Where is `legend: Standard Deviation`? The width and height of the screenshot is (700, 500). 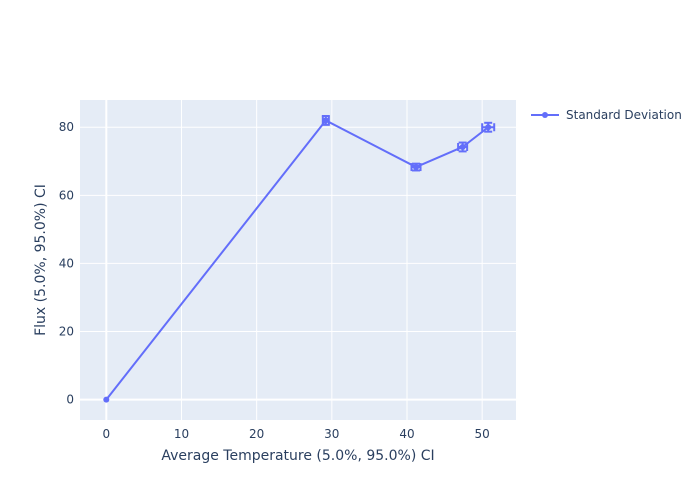
legend: Standard Deviation is located at coordinates (606, 115).